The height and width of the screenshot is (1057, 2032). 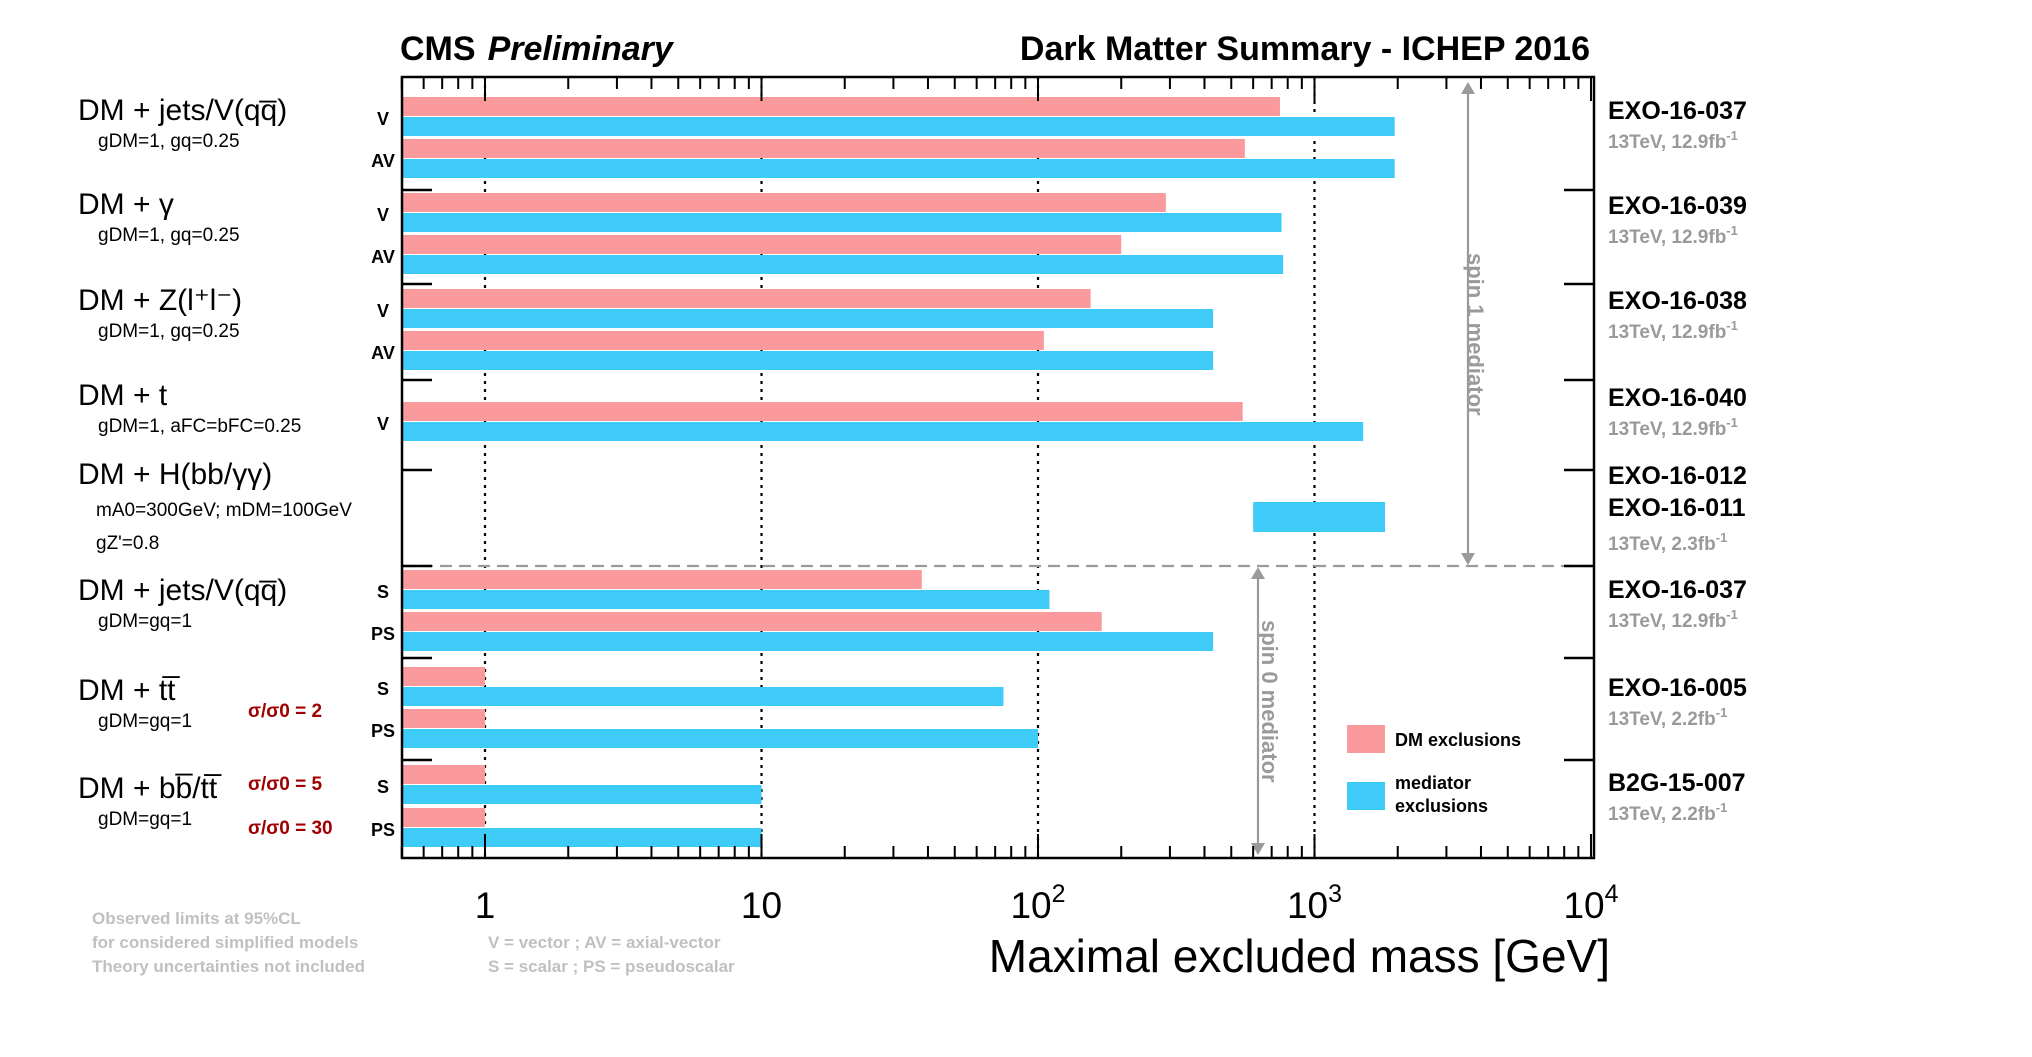 What do you see at coordinates (199, 426) in the screenshot?
I see `coupling-label-3: gDM=1, aFC=bFC=0.25` at bounding box center [199, 426].